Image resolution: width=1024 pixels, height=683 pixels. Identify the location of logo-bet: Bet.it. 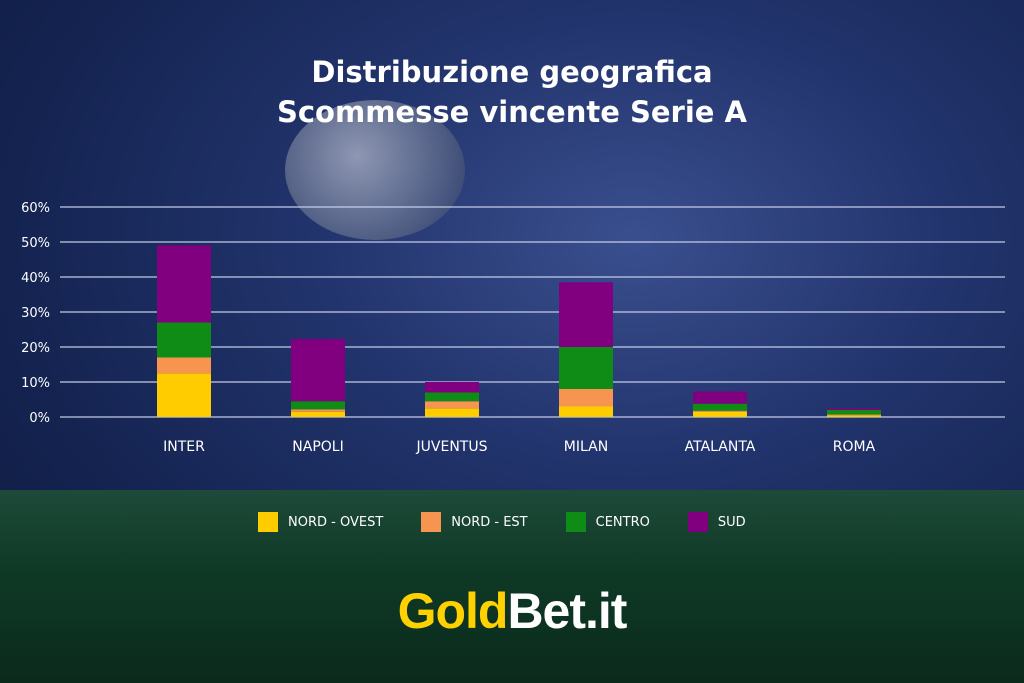
(567, 611).